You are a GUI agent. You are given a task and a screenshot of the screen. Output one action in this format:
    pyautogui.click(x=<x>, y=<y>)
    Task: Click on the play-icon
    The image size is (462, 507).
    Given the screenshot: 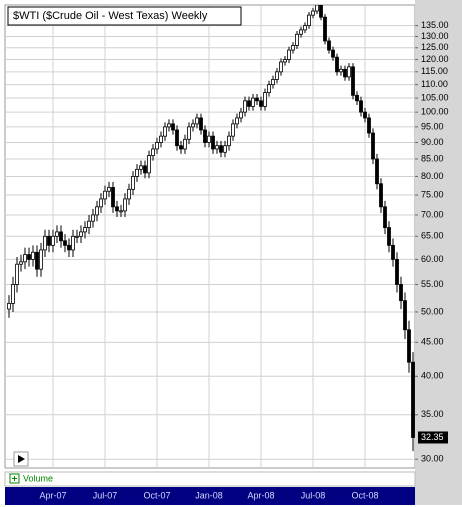 What is the action you would take?
    pyautogui.click(x=21, y=459)
    